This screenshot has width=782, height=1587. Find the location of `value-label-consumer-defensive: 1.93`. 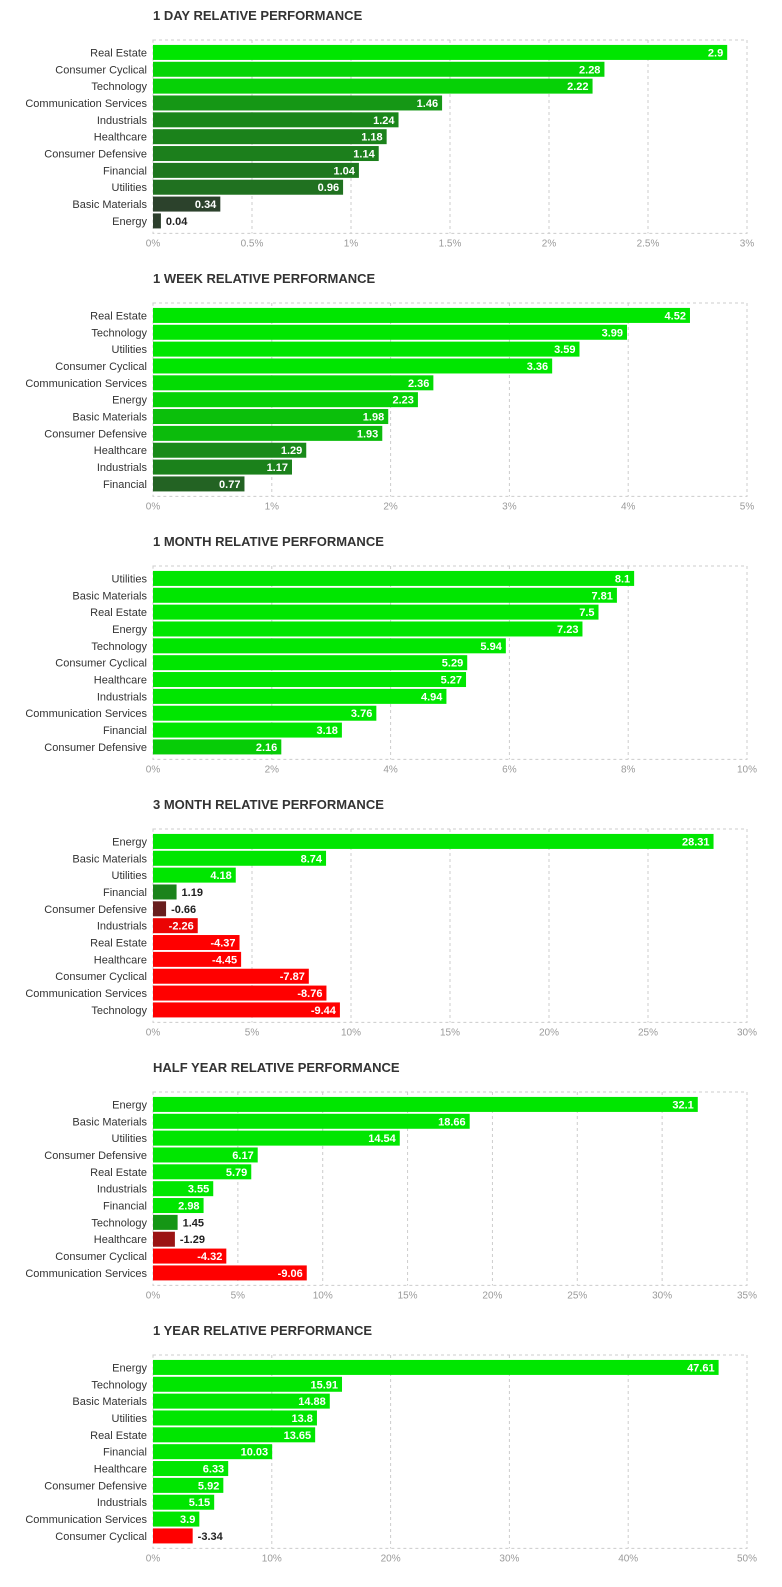

value-label-consumer-defensive: 1.93 is located at coordinates (367, 434).